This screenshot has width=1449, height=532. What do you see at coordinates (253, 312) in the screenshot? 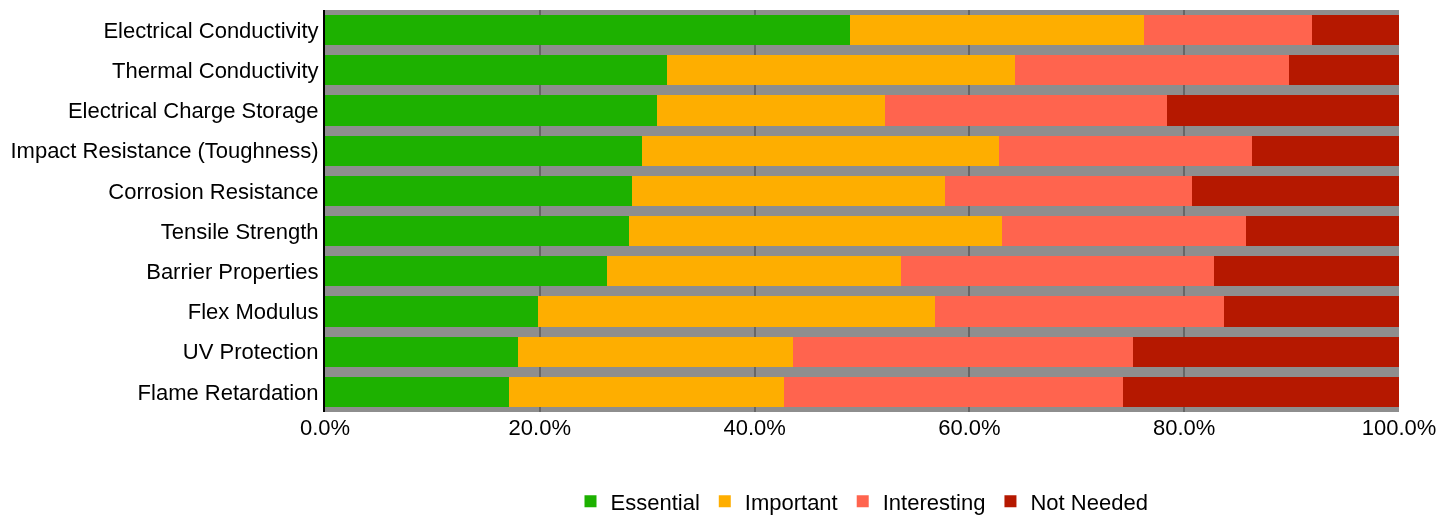
I see `y-tick-label: Flex Modulus` at bounding box center [253, 312].